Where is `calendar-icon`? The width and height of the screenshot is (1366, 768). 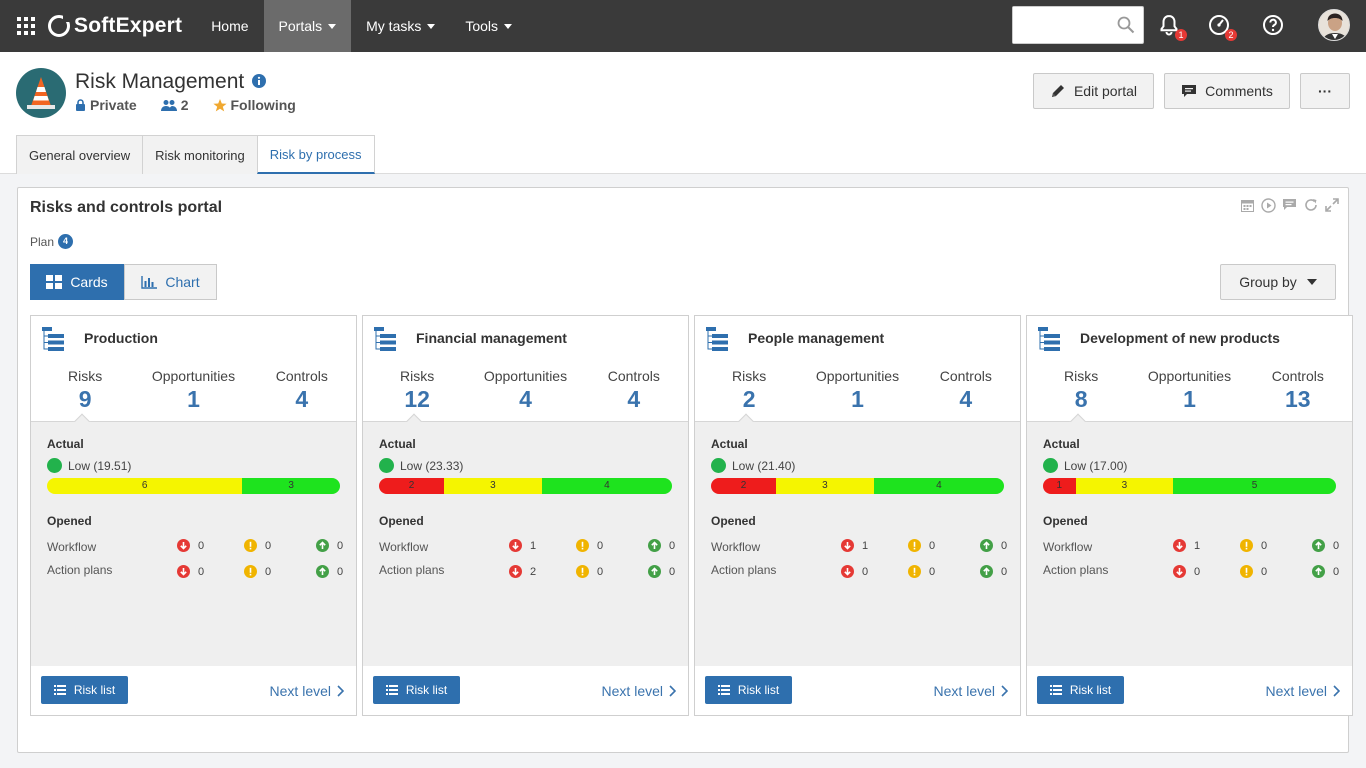 calendar-icon is located at coordinates (1247, 205).